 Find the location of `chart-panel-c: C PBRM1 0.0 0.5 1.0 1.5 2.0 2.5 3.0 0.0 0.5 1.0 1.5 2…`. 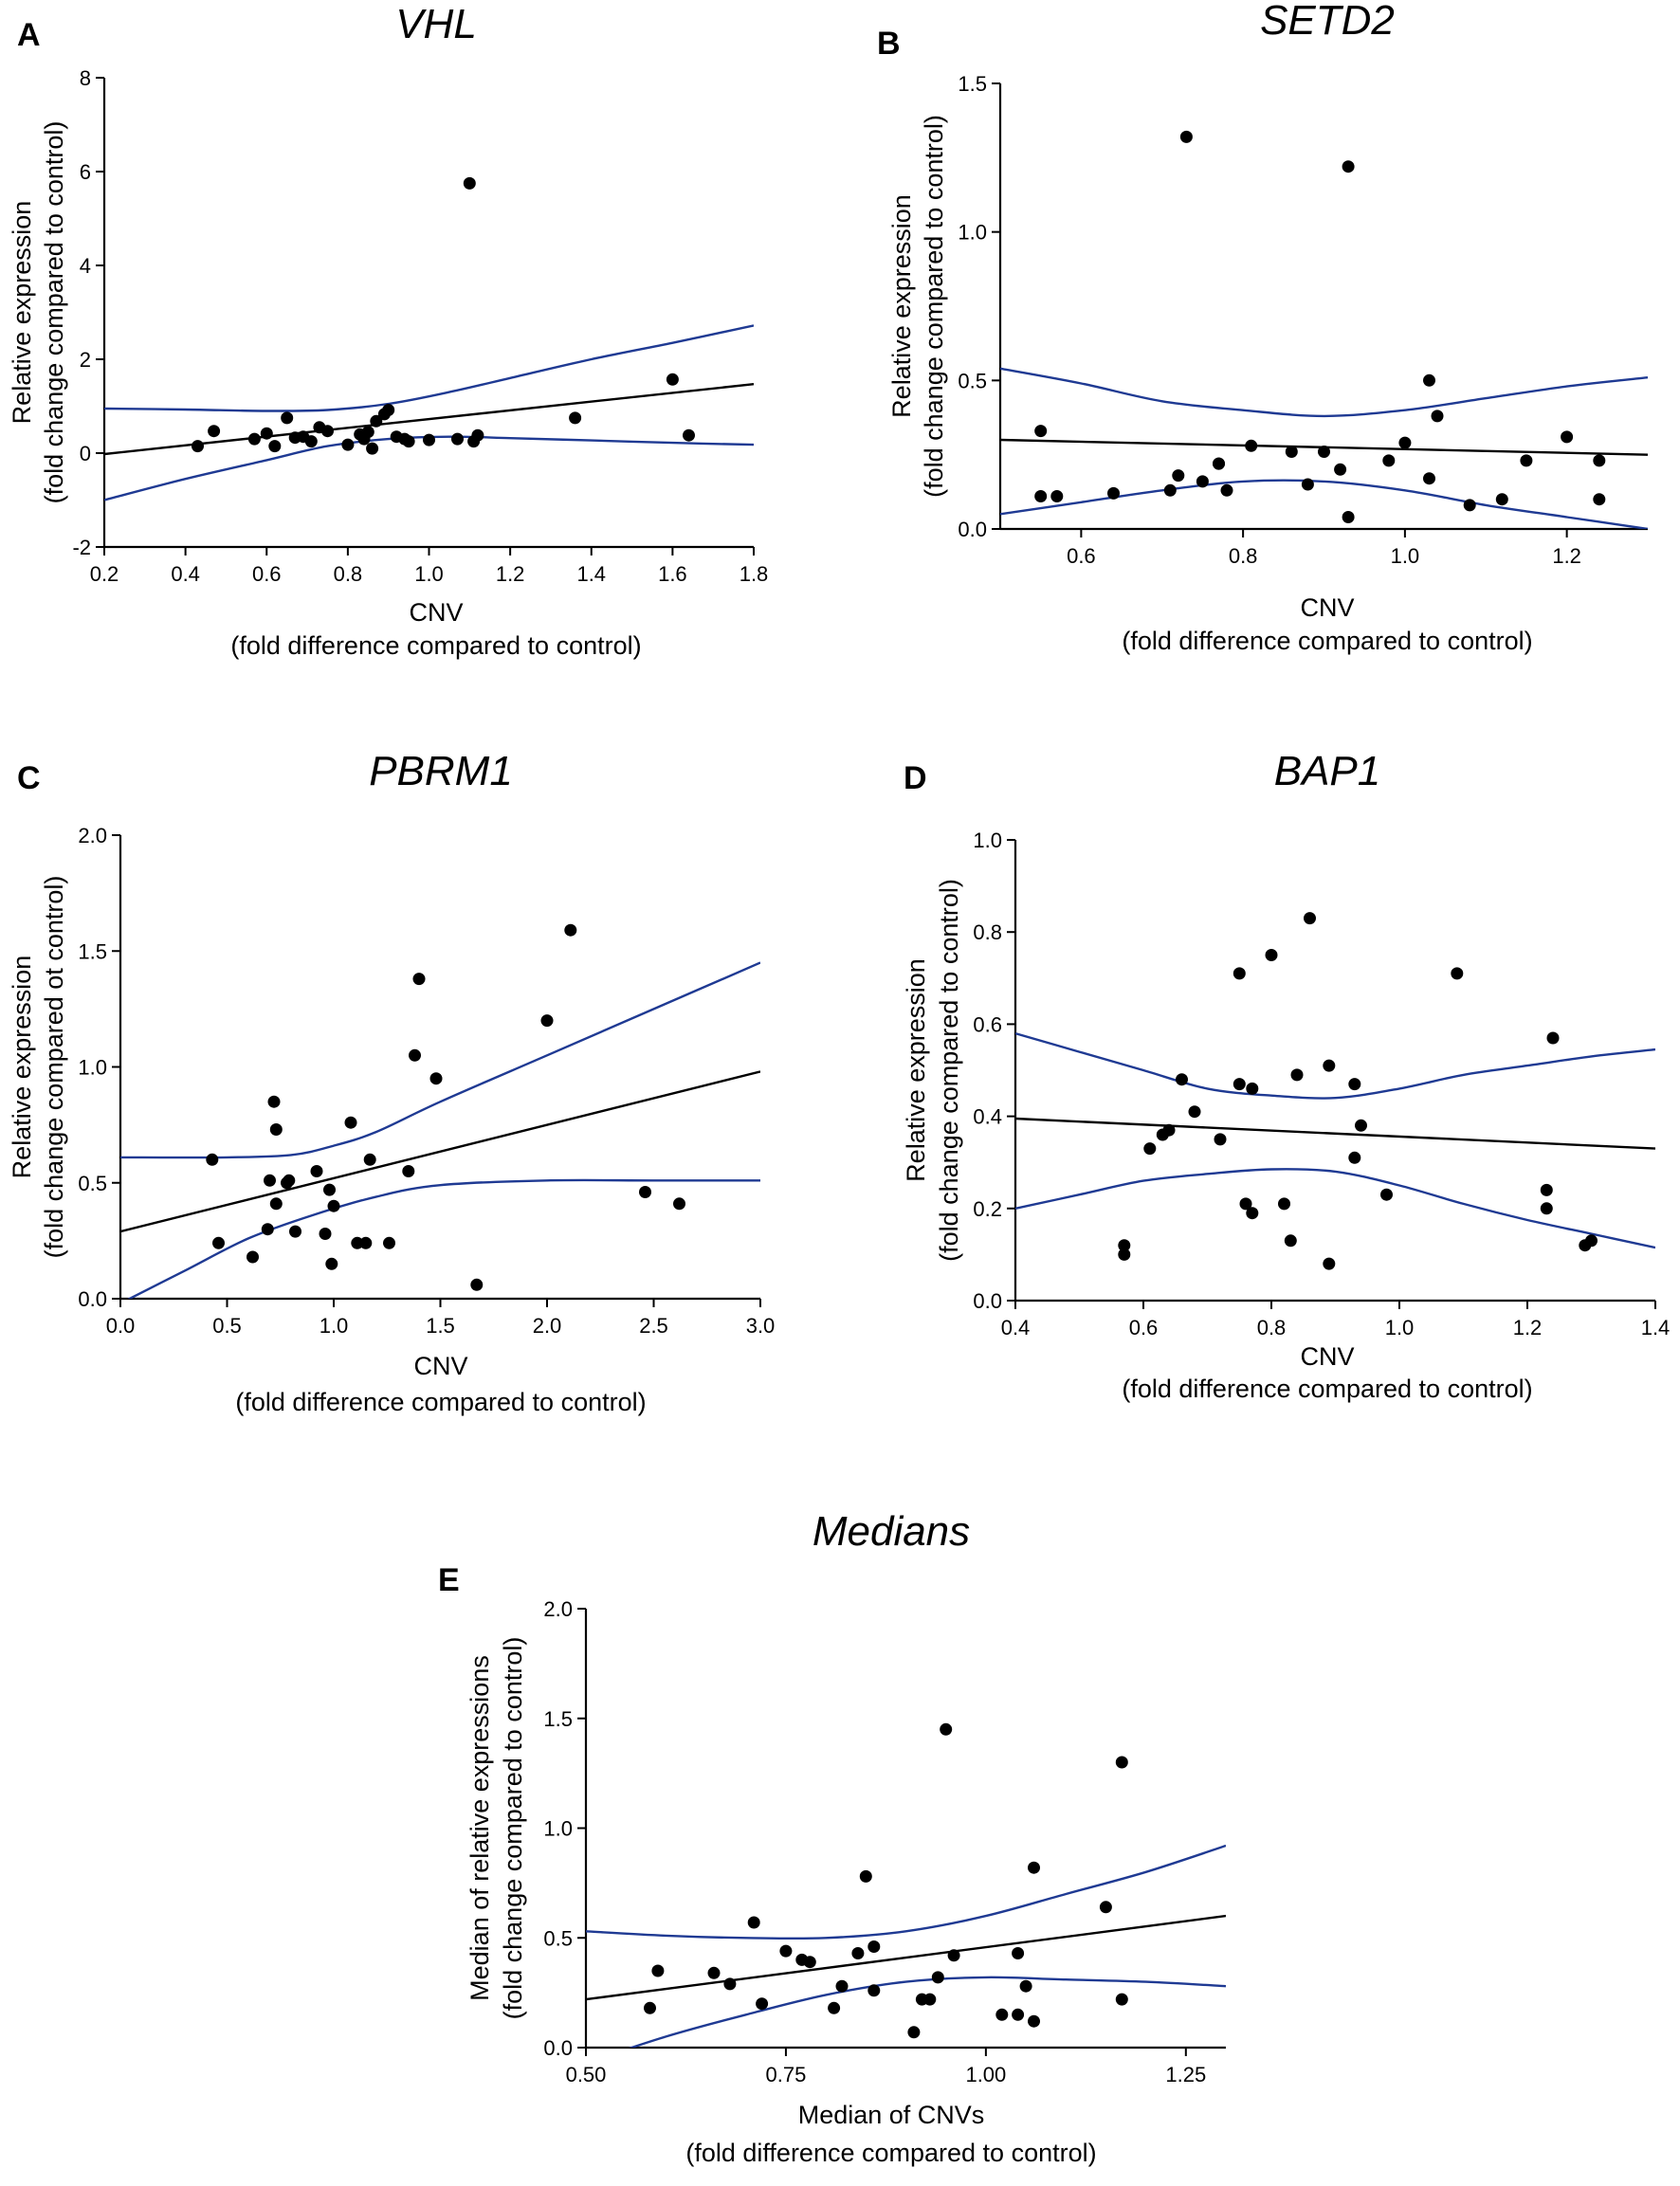

chart-panel-c: C PBRM1 0.0 0.5 1.0 1.5 2.0 2.5 3.0 0.0 0.5 1.0 1.5 2… is located at coordinates (391, 1082).